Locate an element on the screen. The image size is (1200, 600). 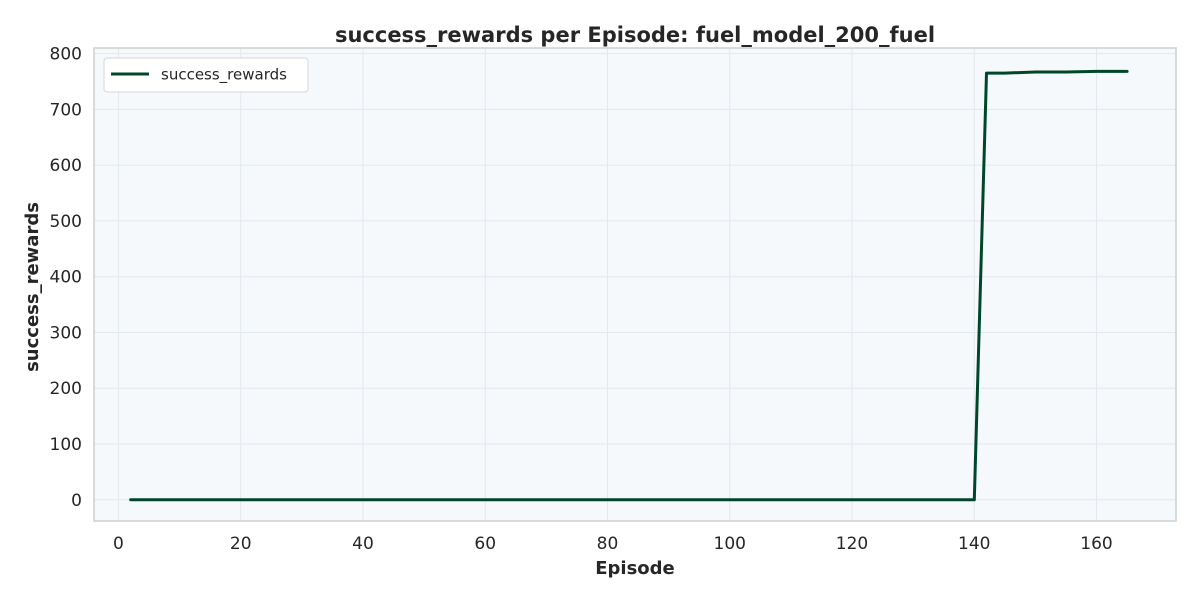
x-tick-label: 20 is located at coordinates (241, 544).